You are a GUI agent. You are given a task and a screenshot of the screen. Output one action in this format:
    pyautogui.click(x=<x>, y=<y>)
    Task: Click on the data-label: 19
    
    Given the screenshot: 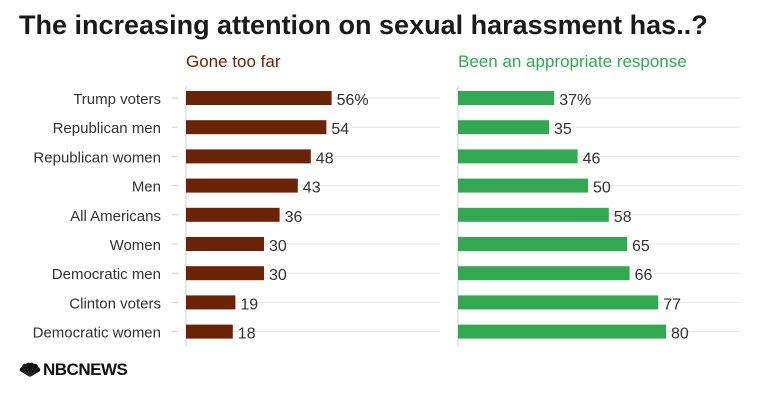 What is the action you would take?
    pyautogui.click(x=249, y=304)
    